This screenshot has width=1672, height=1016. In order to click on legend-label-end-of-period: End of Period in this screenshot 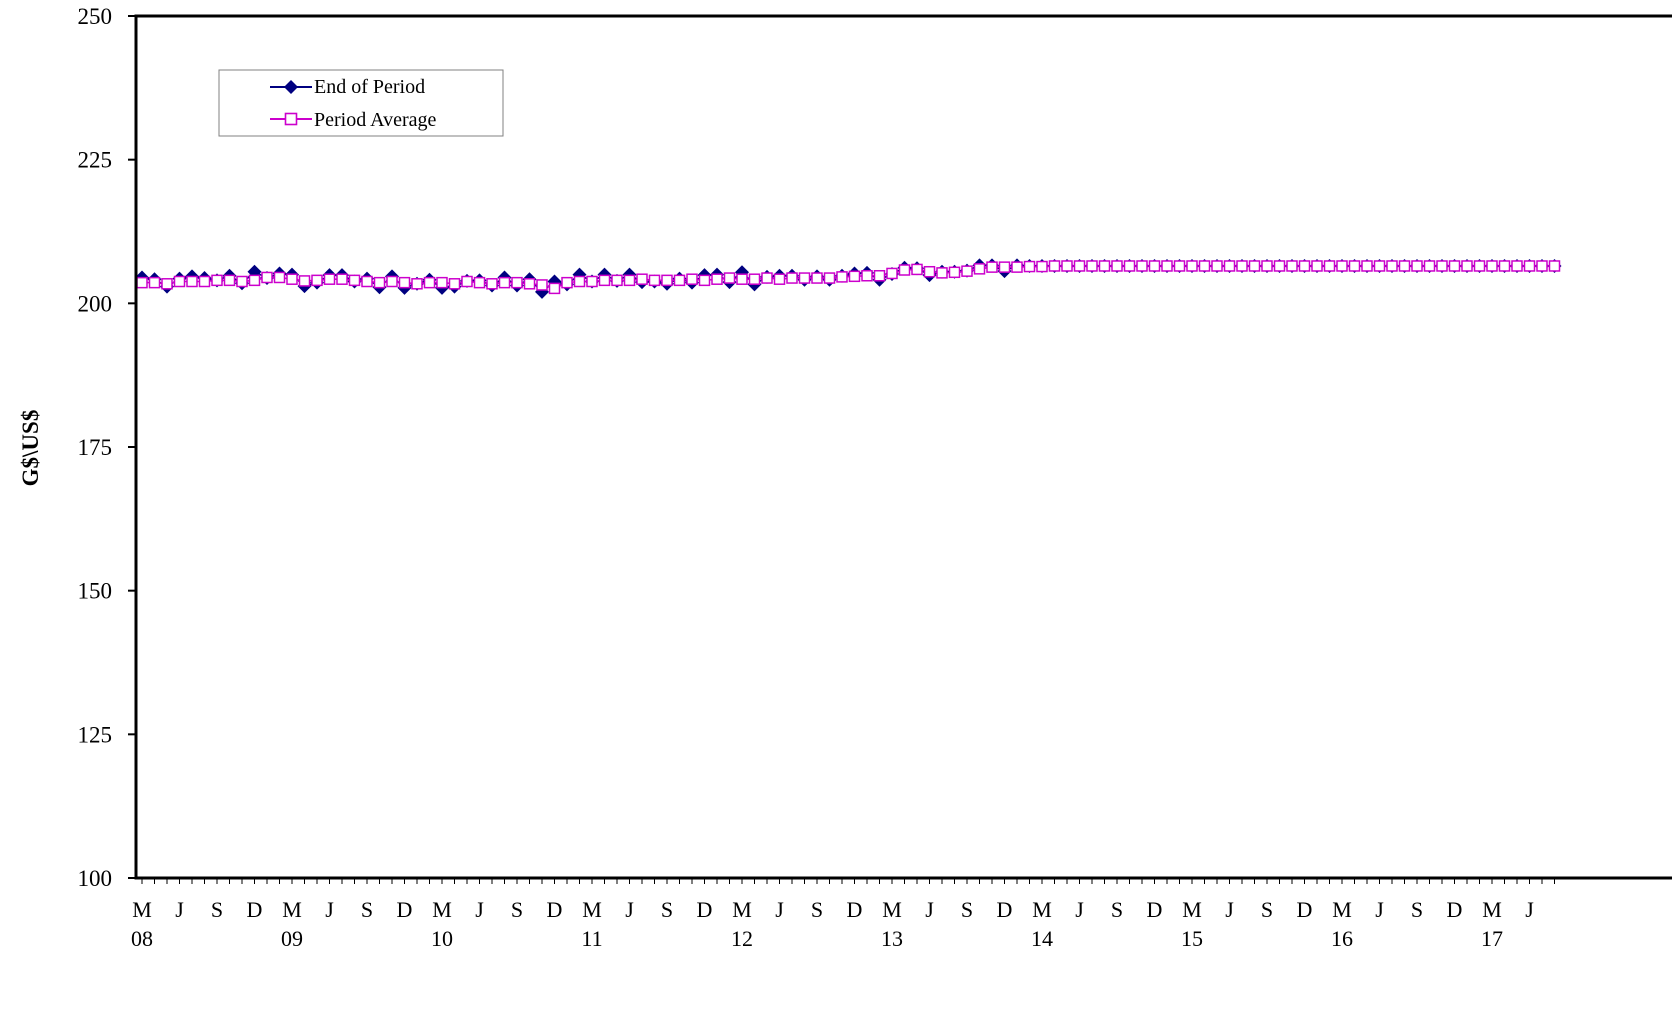, I will do `click(369, 87)`.